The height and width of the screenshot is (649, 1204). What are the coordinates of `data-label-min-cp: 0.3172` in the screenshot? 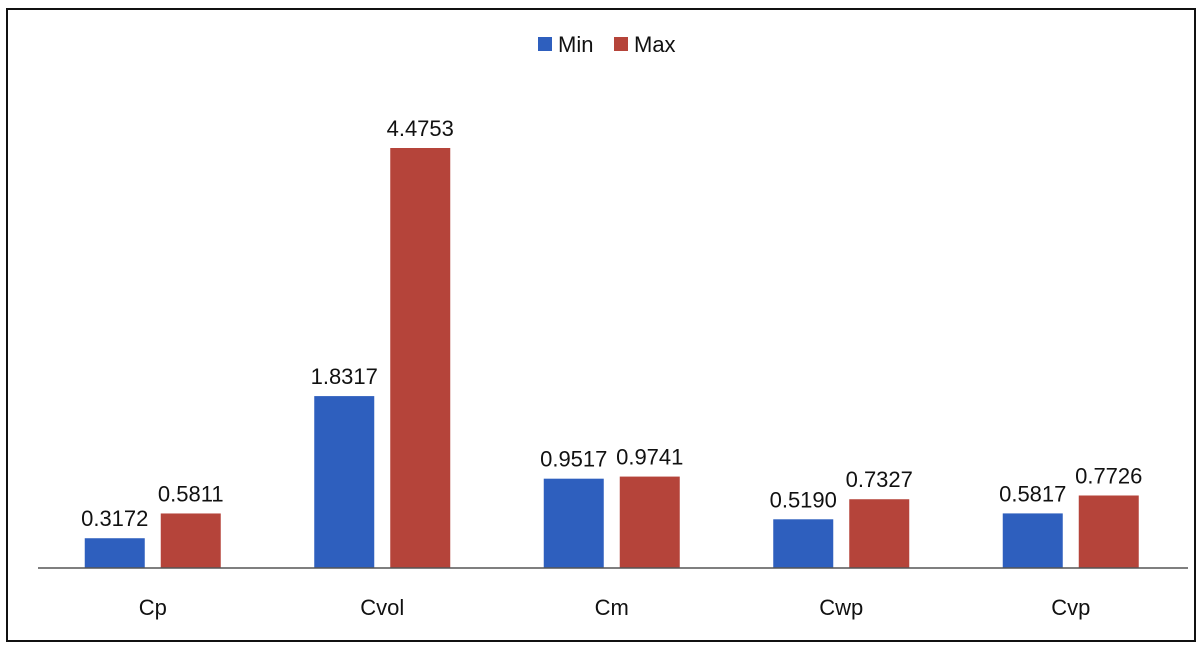 It's located at (114, 518).